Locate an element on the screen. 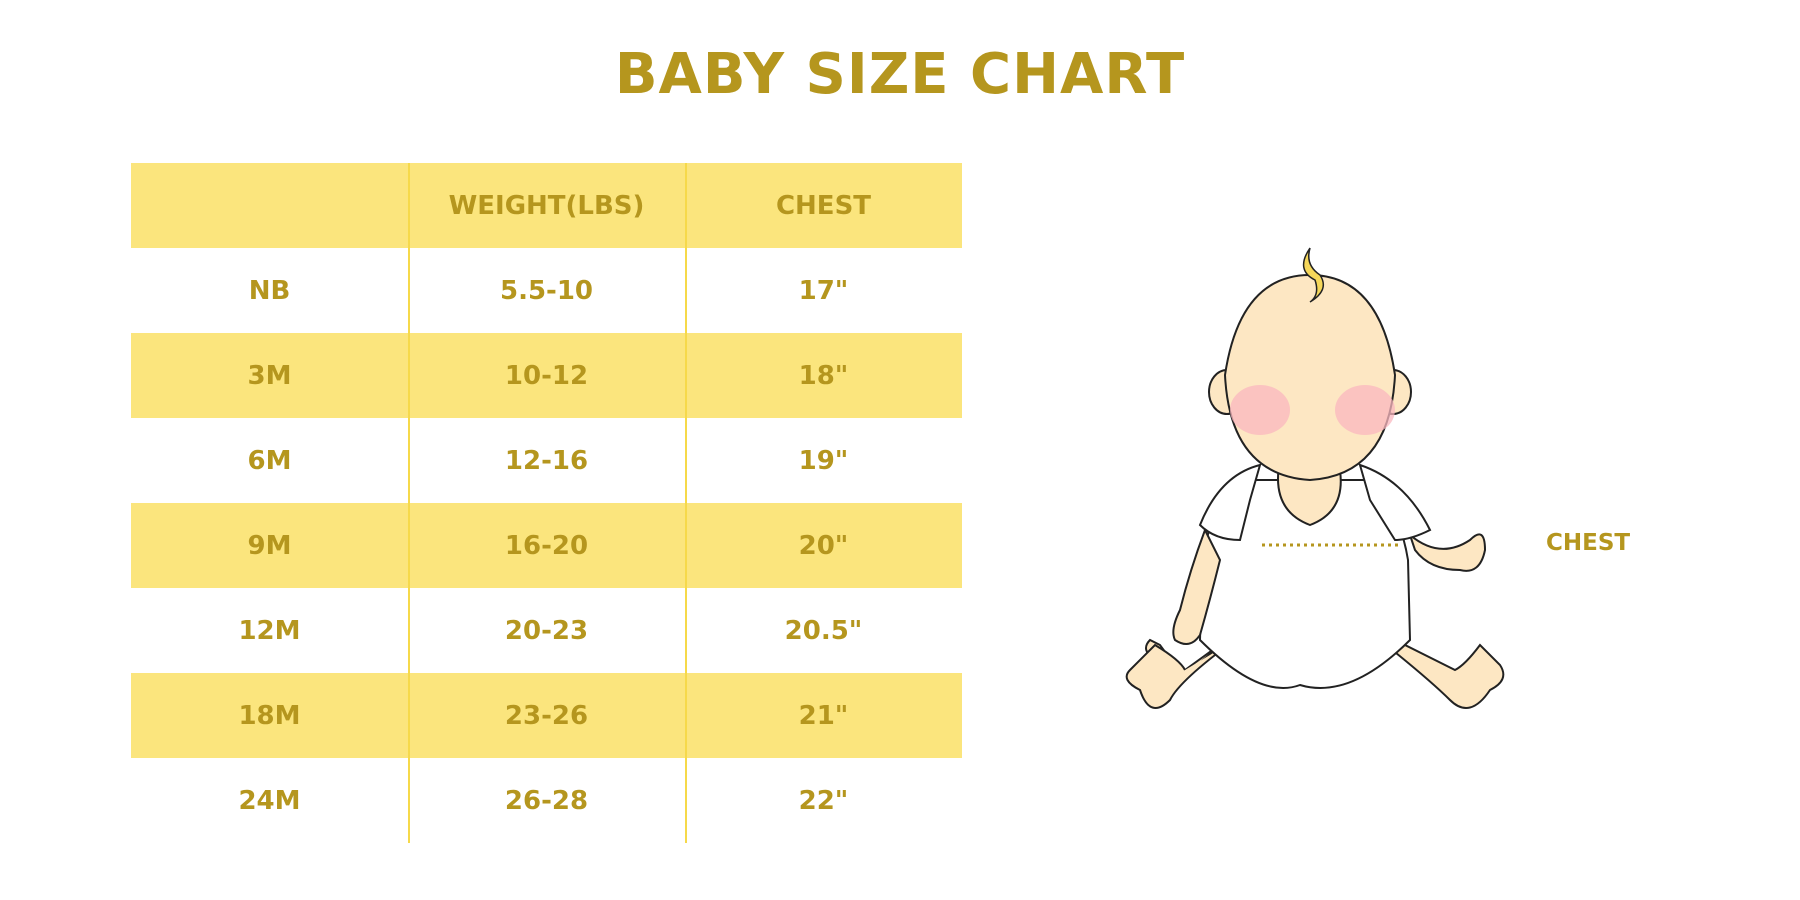  chest-label: CHEST is located at coordinates (1588, 543).